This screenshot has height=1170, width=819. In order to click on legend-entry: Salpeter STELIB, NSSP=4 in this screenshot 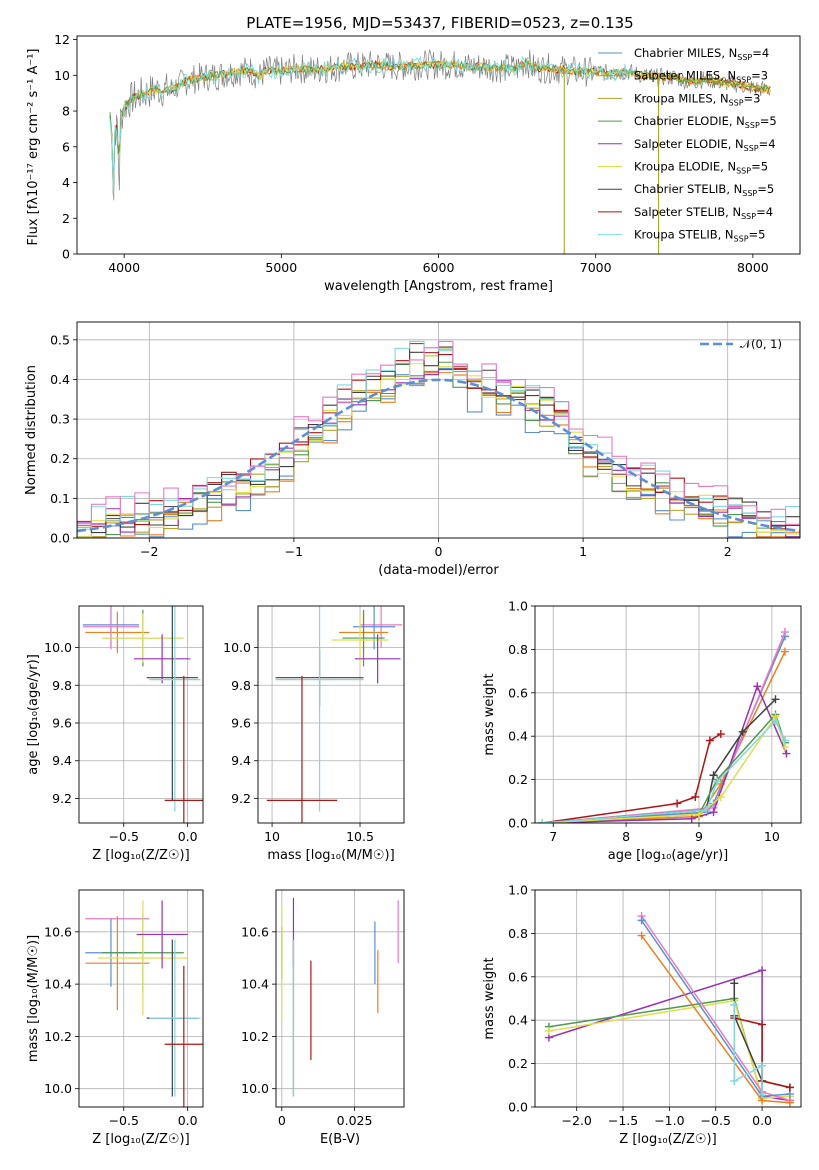, I will do `click(703, 213)`.